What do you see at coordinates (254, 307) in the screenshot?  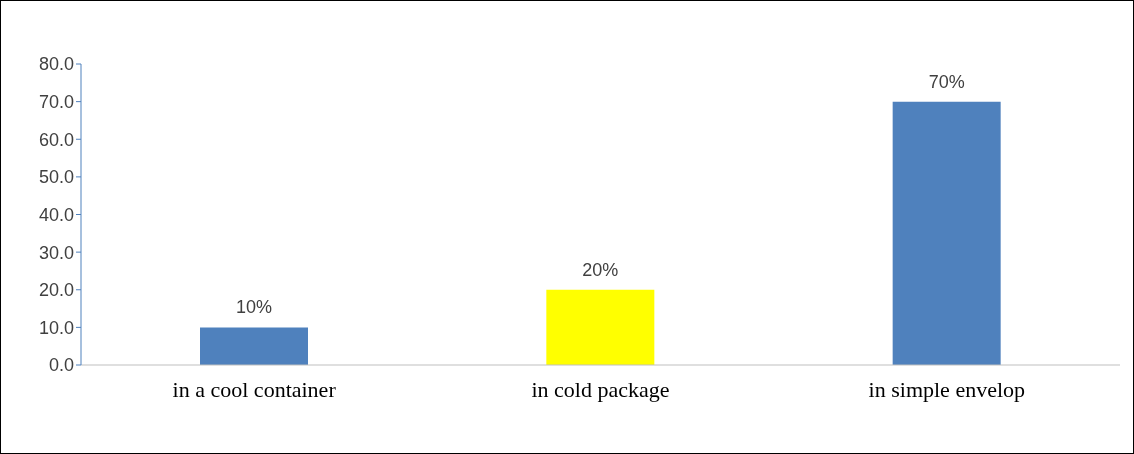 I see `data-label: 10%` at bounding box center [254, 307].